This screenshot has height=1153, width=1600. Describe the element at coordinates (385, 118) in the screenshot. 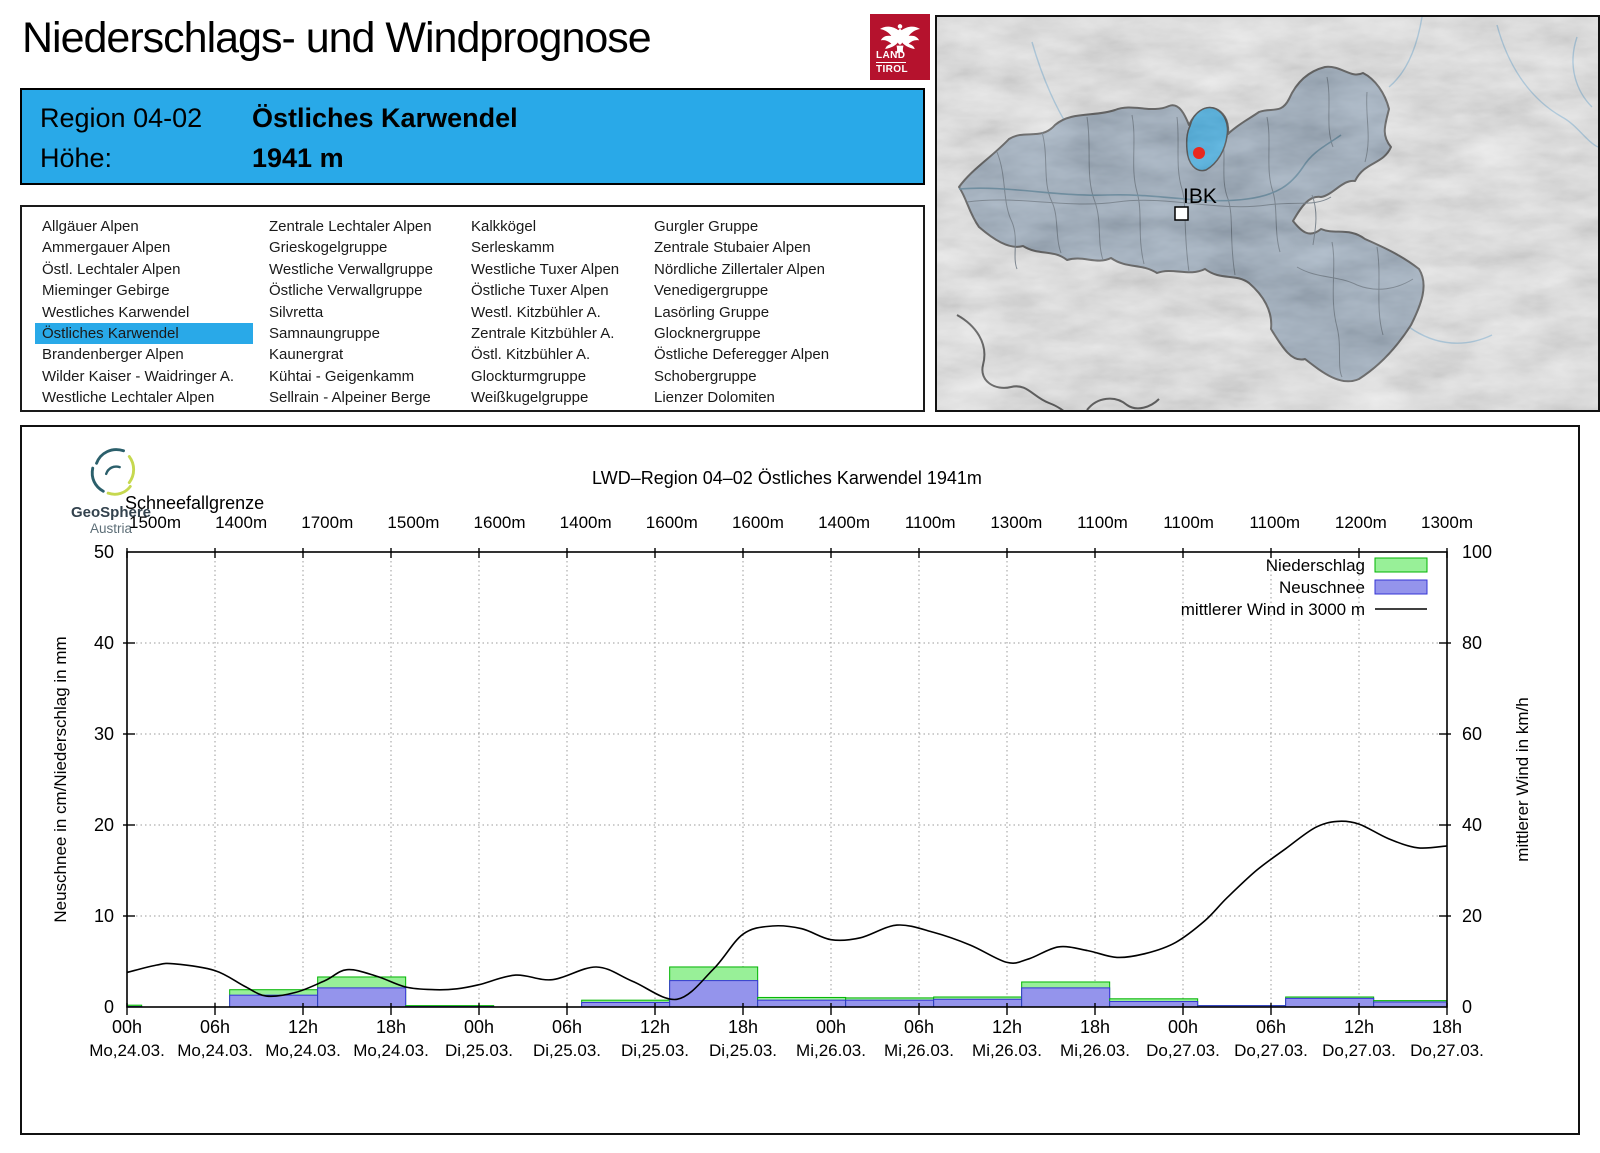

I see `region-value: Östliches Karwendel` at that location.